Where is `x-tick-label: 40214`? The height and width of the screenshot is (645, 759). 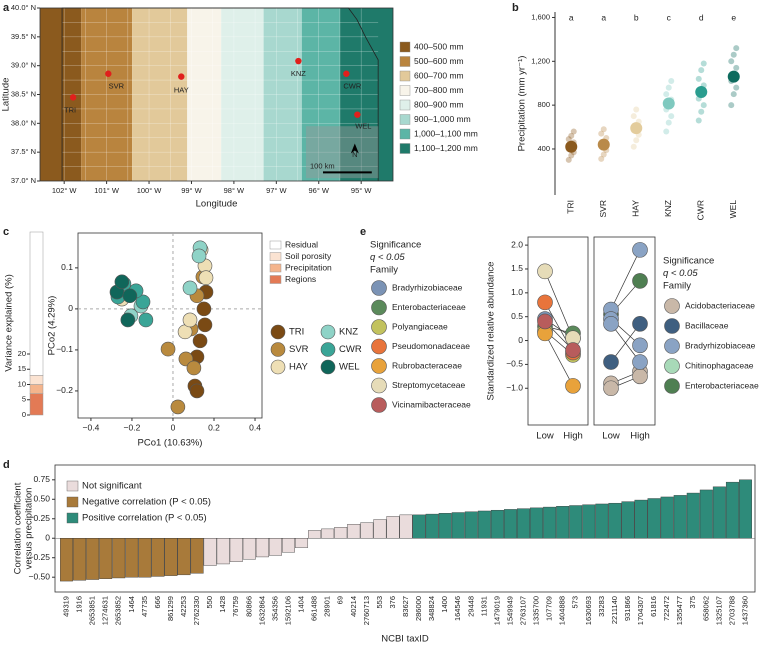 x-tick-label: 40214 is located at coordinates (353, 606).